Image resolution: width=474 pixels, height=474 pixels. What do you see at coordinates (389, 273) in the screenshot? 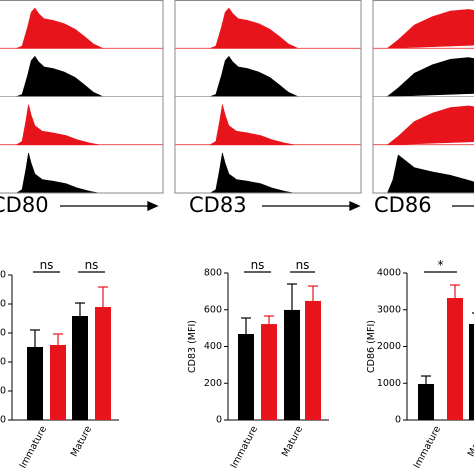
I see `y-tick-label: 4000` at bounding box center [389, 273].